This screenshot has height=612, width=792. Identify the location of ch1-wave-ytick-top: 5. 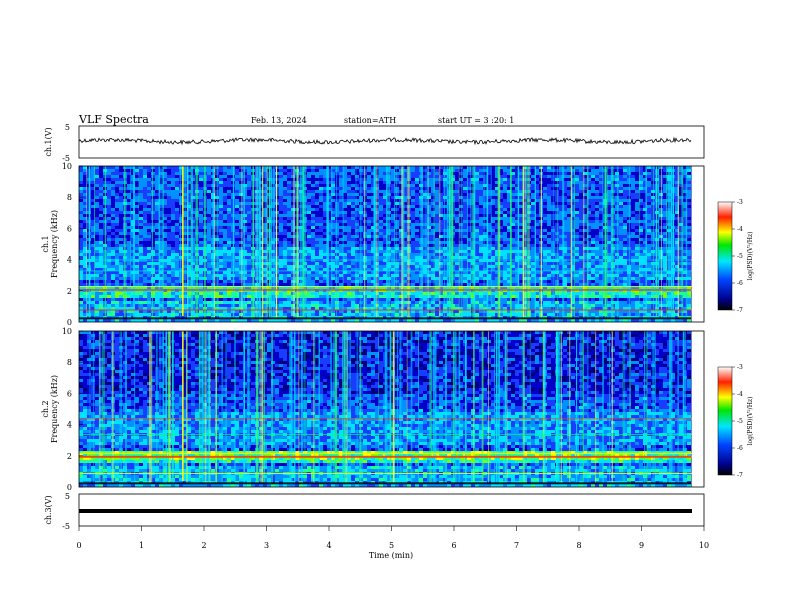
(67, 127).